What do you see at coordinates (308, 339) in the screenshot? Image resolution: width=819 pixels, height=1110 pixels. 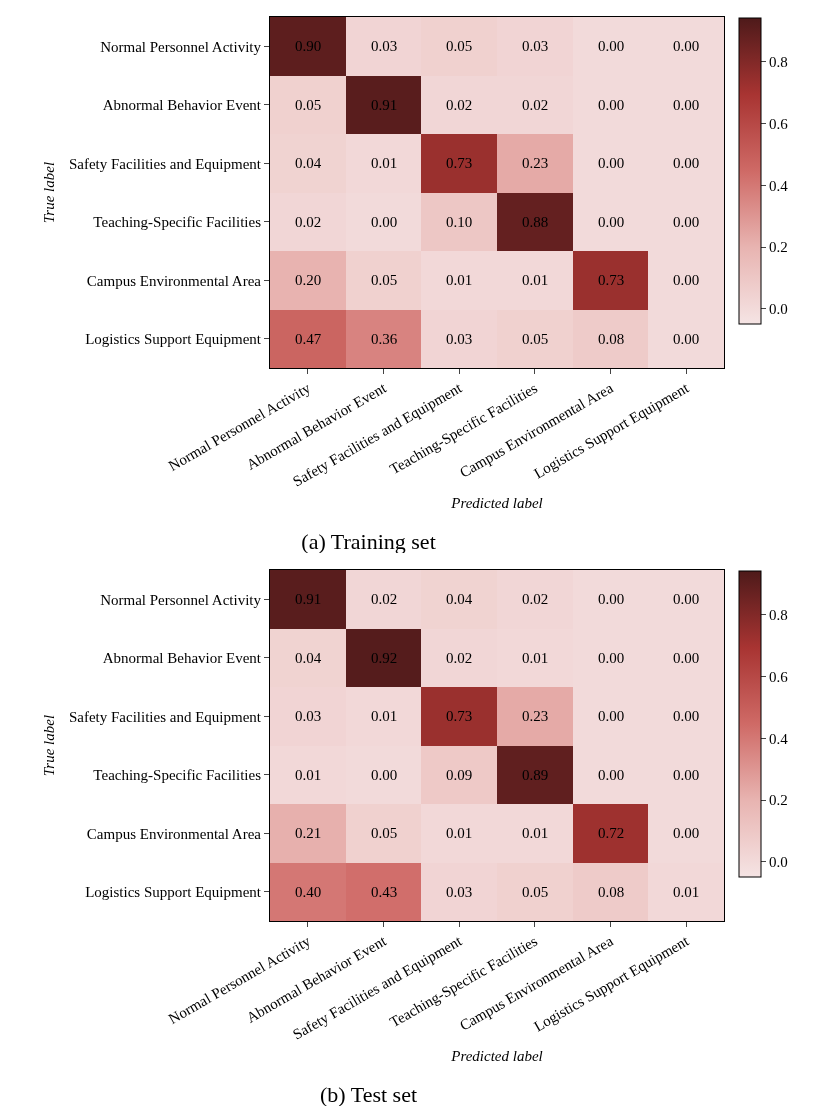 I see `data-label: 0.47` at bounding box center [308, 339].